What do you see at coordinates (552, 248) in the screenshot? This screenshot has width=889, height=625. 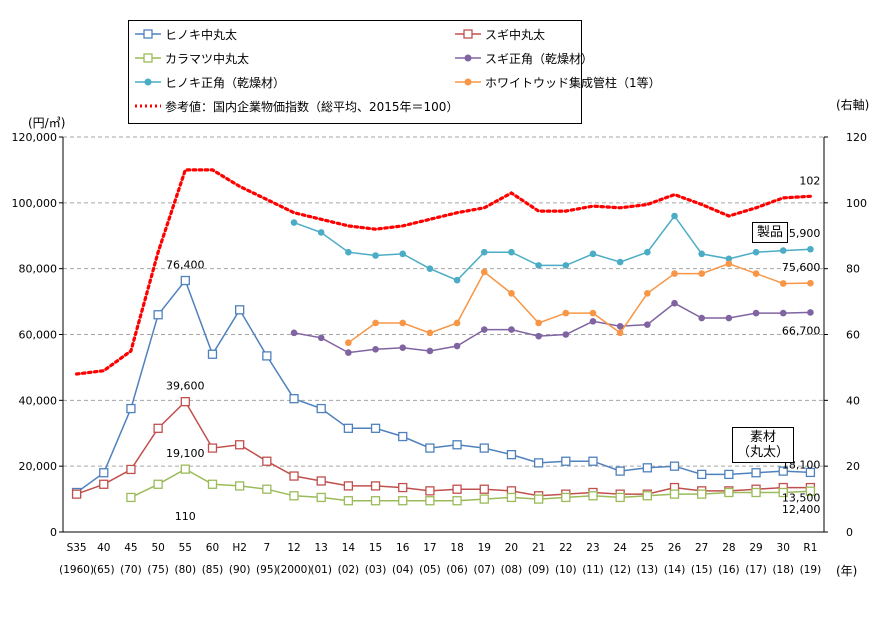 I see `series-line` at bounding box center [552, 248].